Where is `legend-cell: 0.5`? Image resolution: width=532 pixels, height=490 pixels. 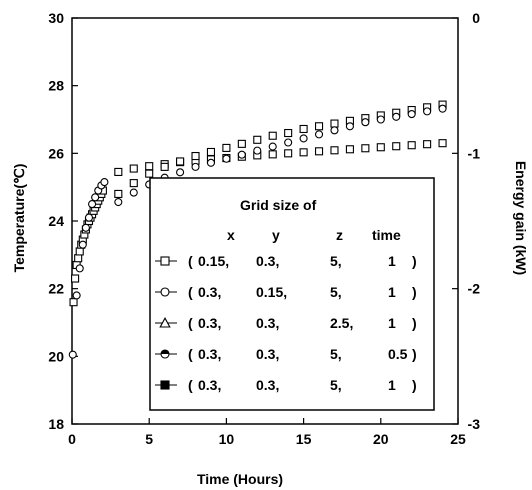 legend-cell: 0.5 is located at coordinates (398, 354).